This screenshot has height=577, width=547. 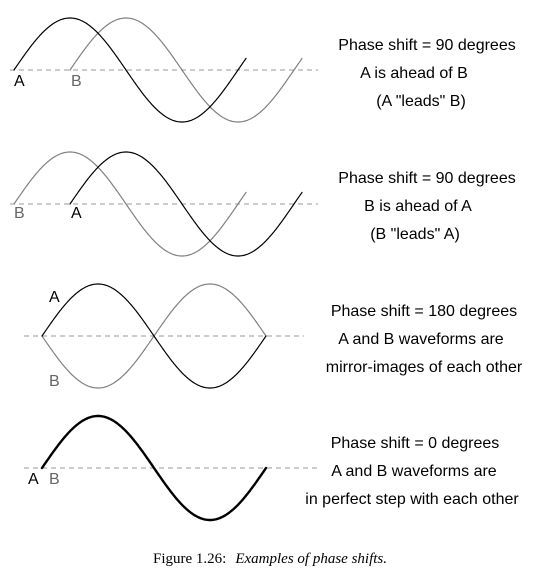 What do you see at coordinates (33, 479) in the screenshot?
I see `panel-4-label-a: A` at bounding box center [33, 479].